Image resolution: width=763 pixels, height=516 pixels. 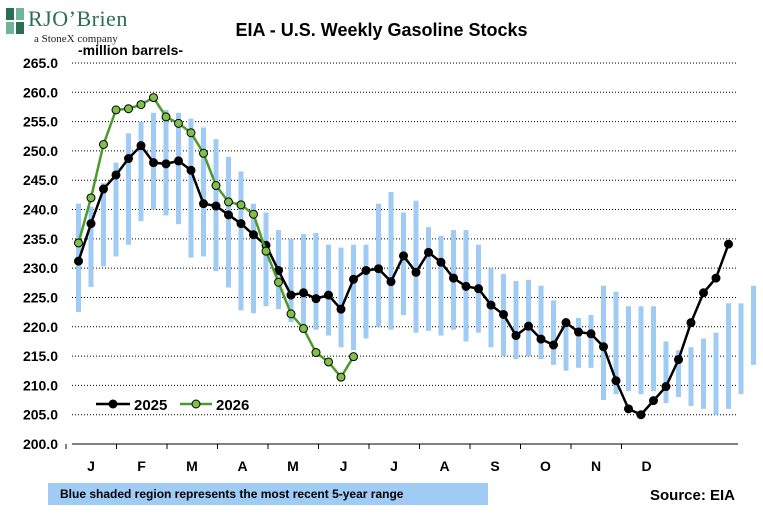 I want to click on logo-mark-icon, so click(x=15, y=21).